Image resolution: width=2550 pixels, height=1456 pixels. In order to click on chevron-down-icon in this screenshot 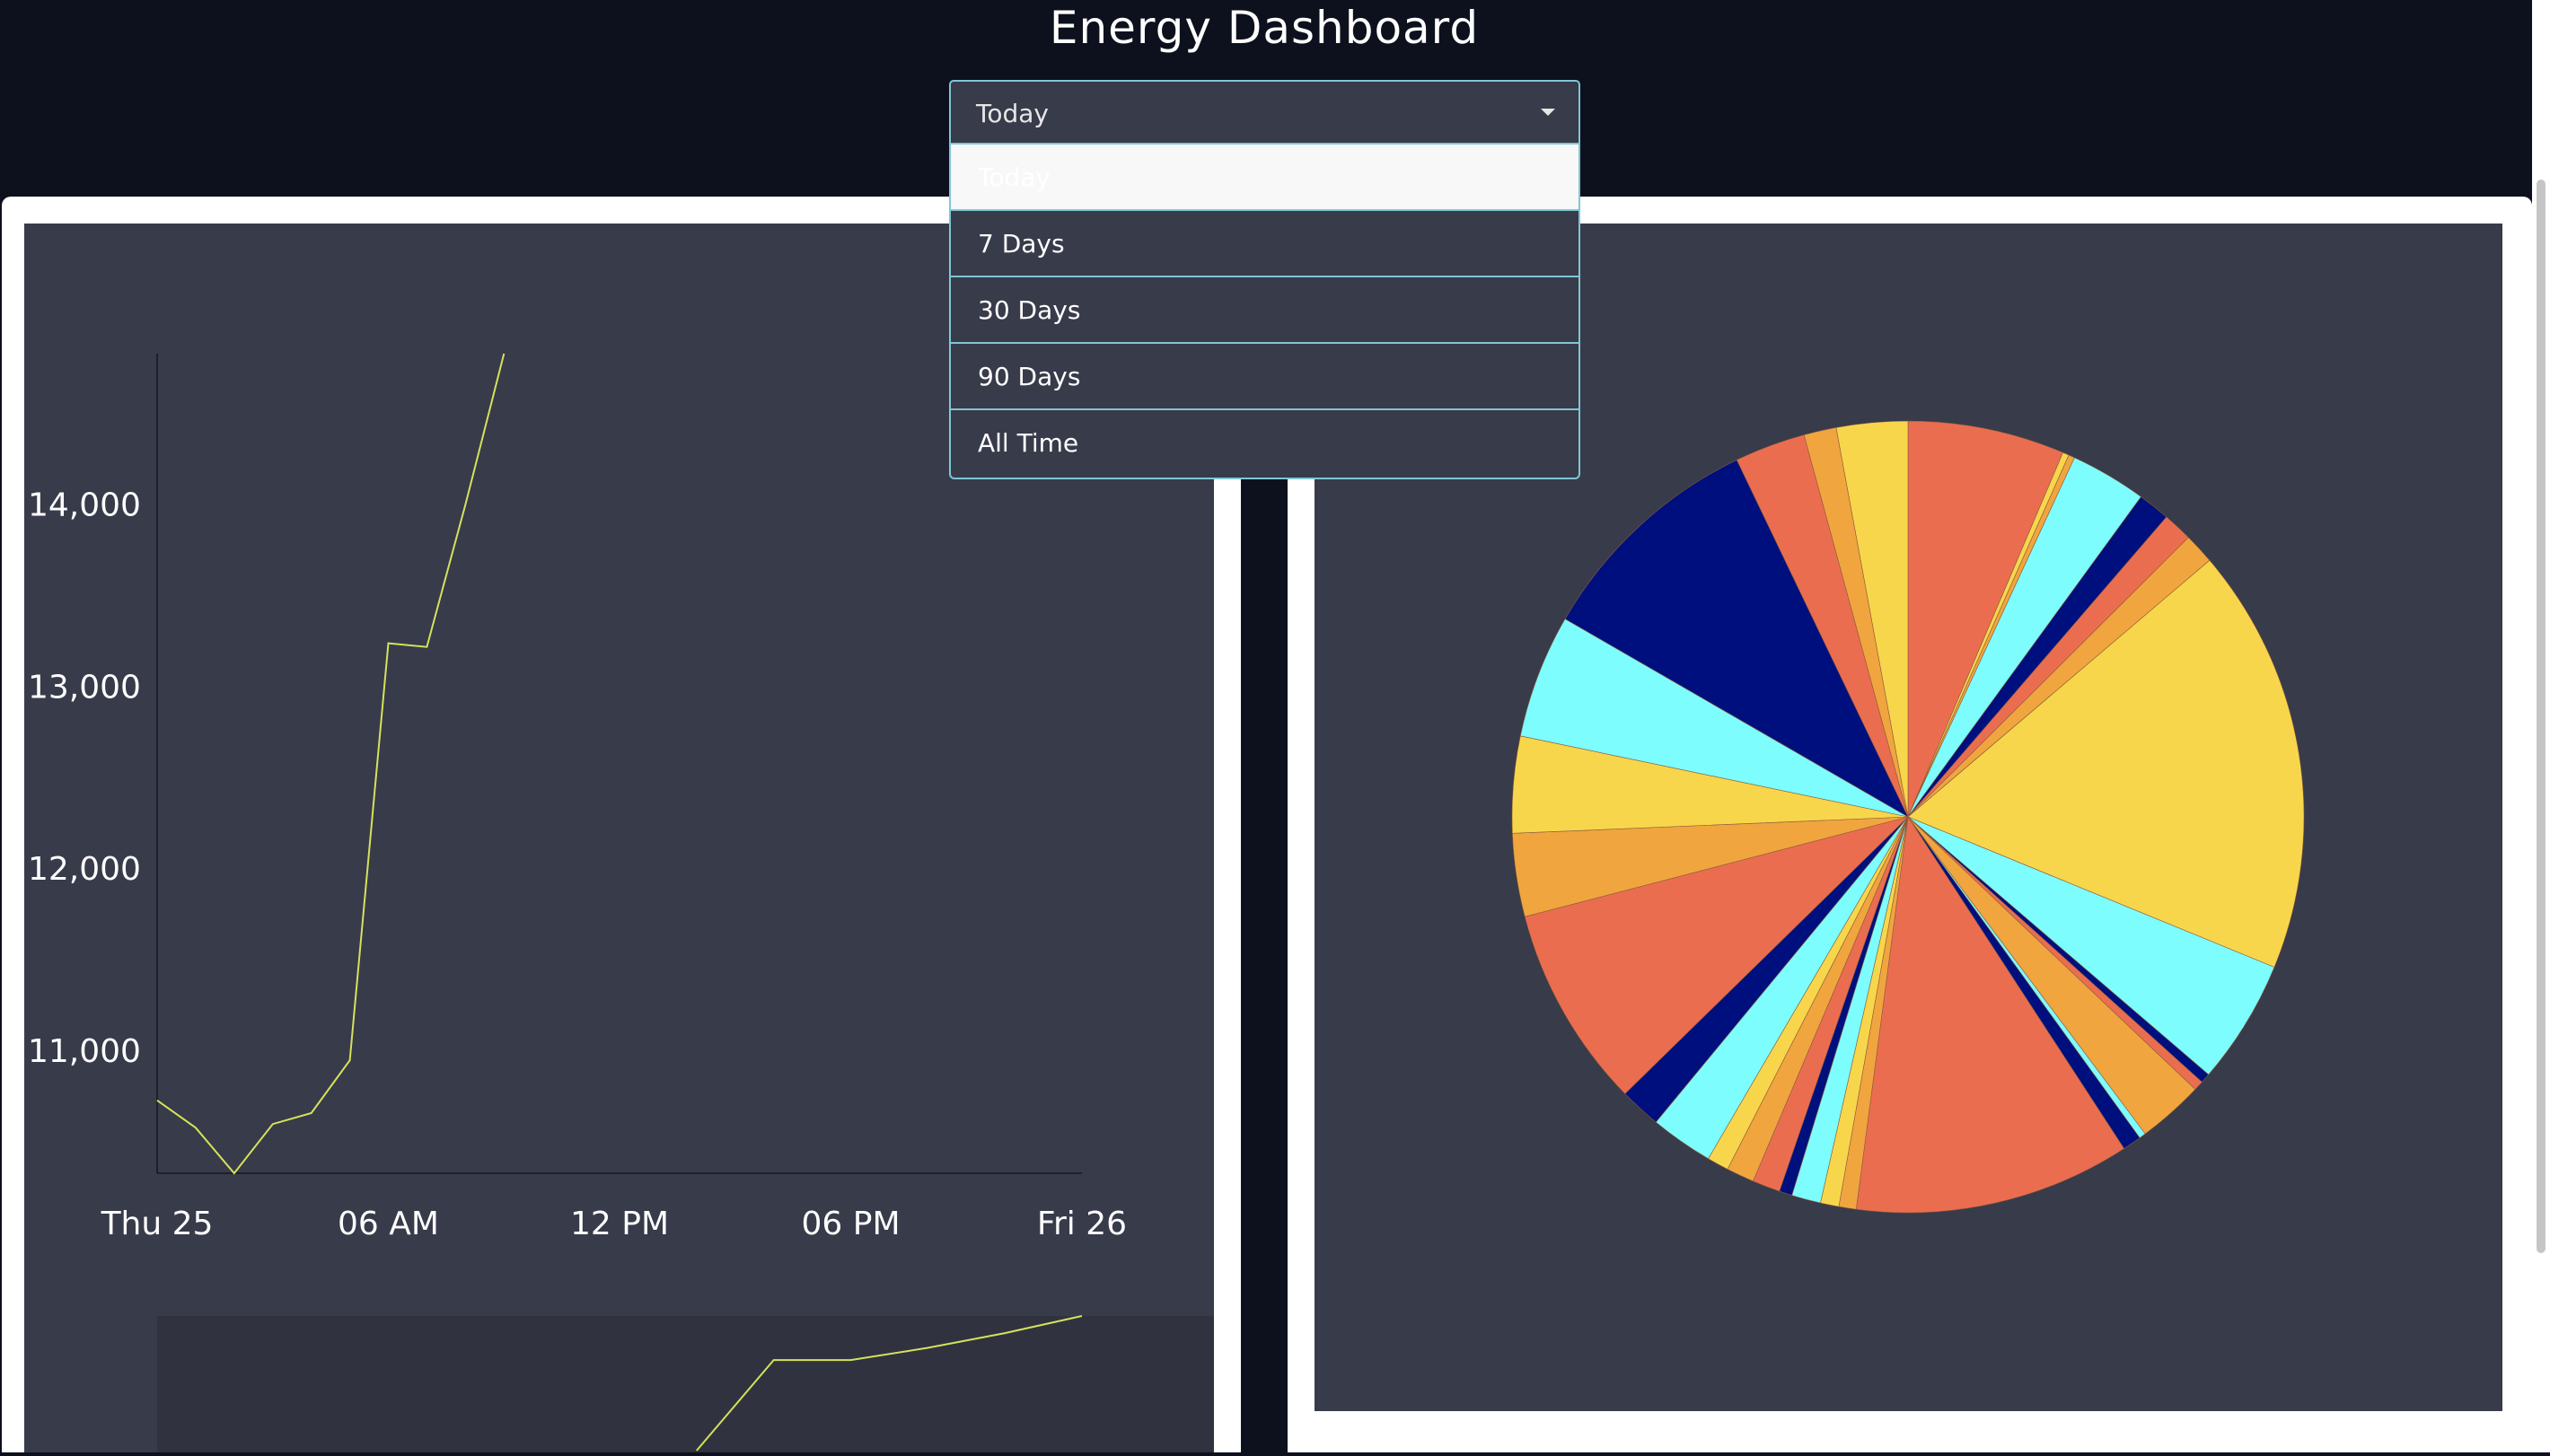, I will do `click(1548, 112)`.